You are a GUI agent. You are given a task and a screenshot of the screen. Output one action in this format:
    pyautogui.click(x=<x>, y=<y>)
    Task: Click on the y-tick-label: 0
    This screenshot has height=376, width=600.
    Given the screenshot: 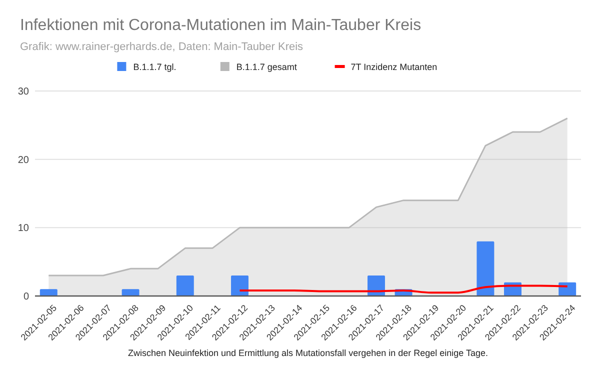 What is the action you would take?
    pyautogui.click(x=26, y=297)
    